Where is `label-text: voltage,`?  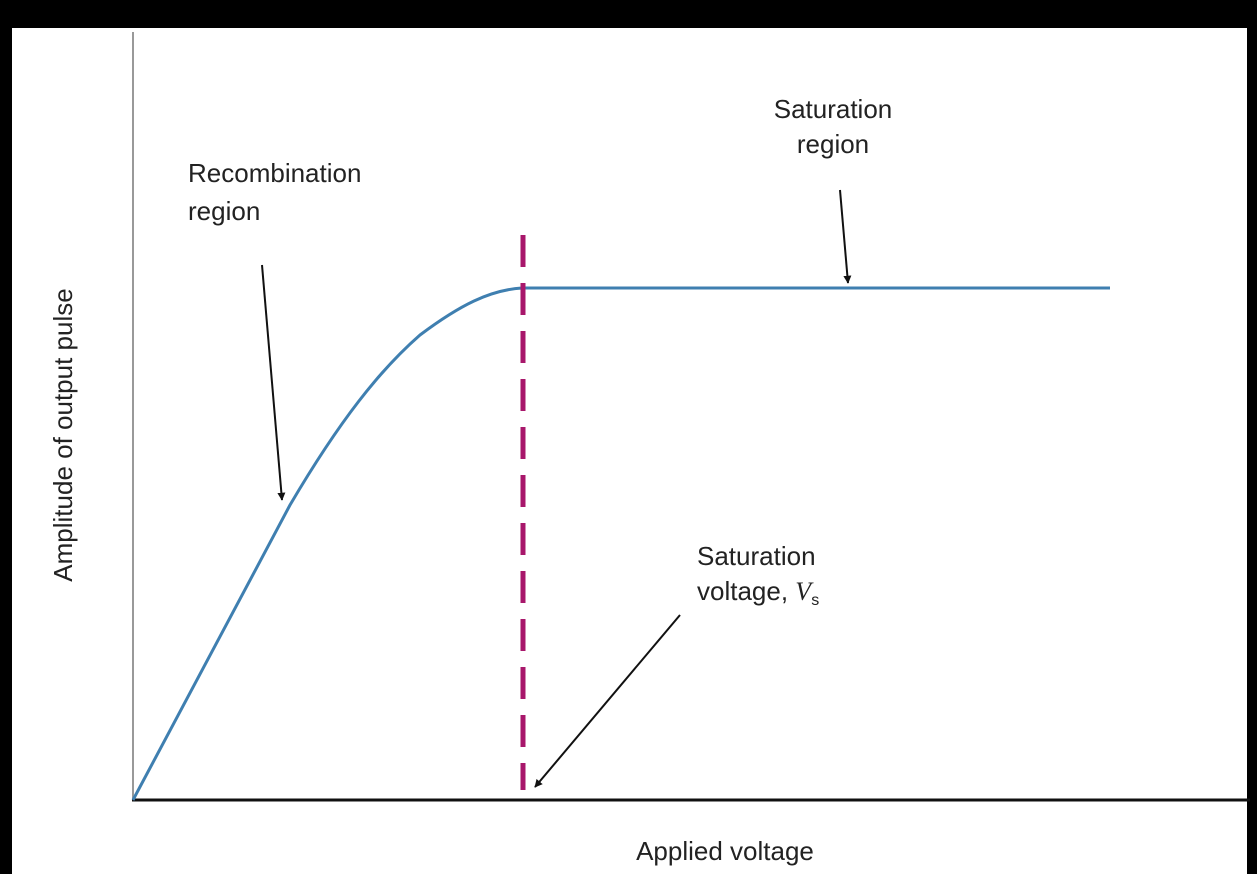 label-text: voltage, is located at coordinates (746, 591).